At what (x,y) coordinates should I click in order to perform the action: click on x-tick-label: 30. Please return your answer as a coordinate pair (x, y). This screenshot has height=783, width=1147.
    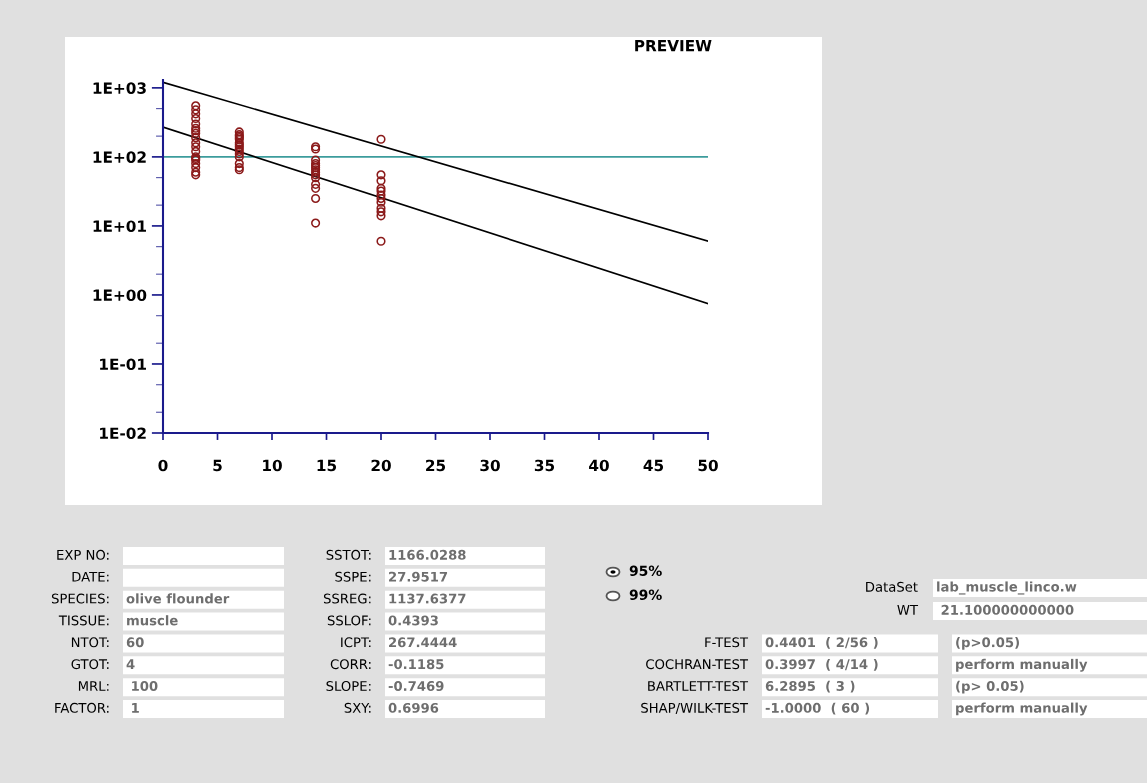
    Looking at the image, I should click on (490, 465).